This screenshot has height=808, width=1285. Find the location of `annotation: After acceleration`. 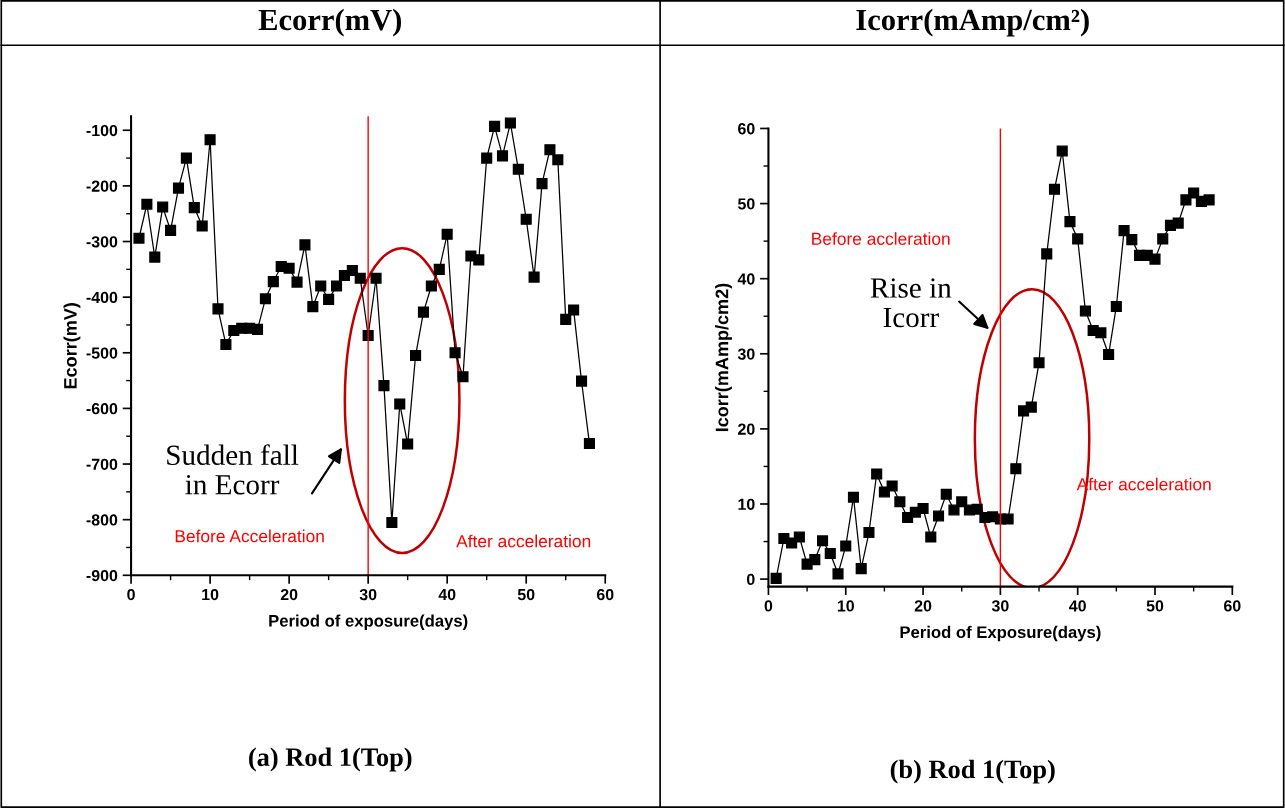

annotation: After acceleration is located at coordinates (523, 541).